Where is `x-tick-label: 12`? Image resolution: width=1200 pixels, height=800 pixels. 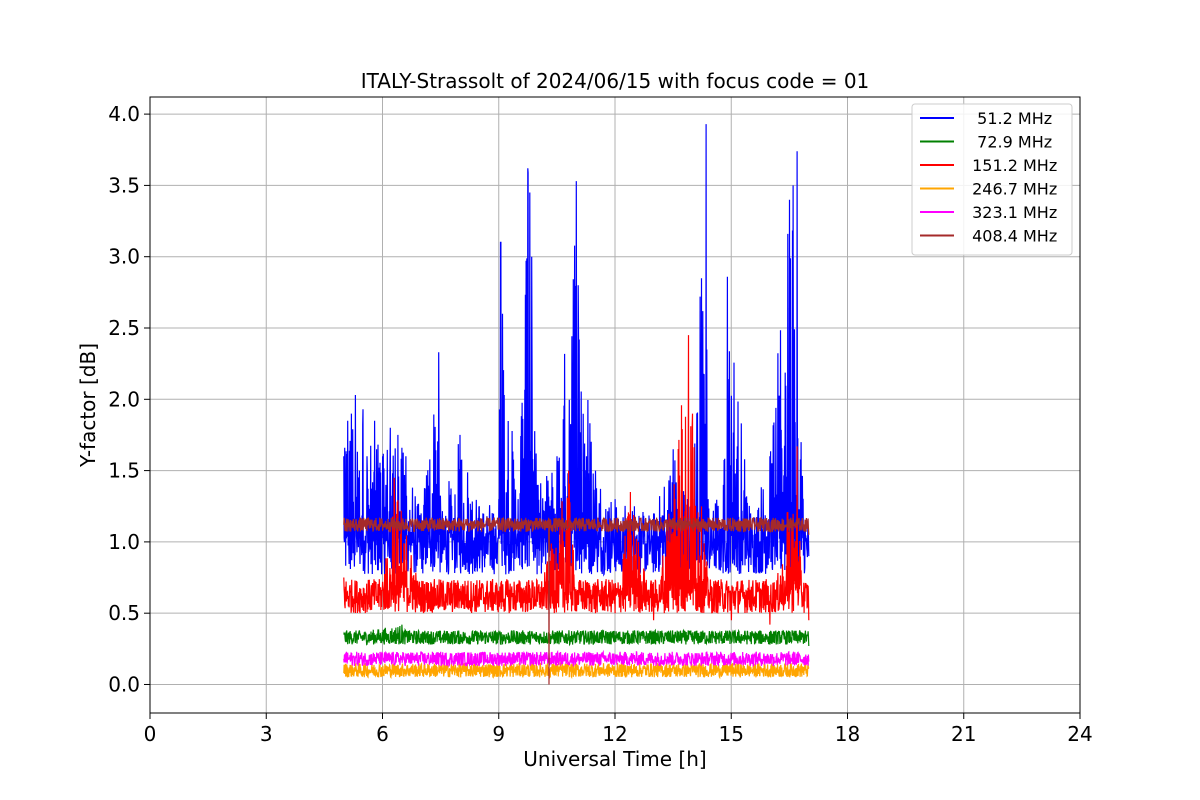
x-tick-label: 12 is located at coordinates (614, 734).